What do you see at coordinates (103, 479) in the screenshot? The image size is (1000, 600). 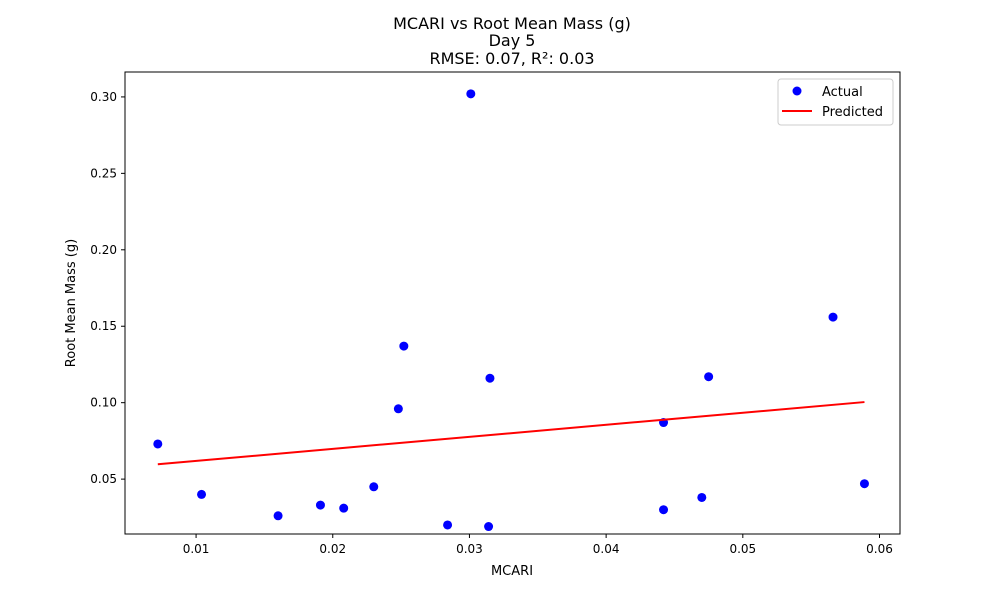 I see `y-tick-label: 0.05` at bounding box center [103, 479].